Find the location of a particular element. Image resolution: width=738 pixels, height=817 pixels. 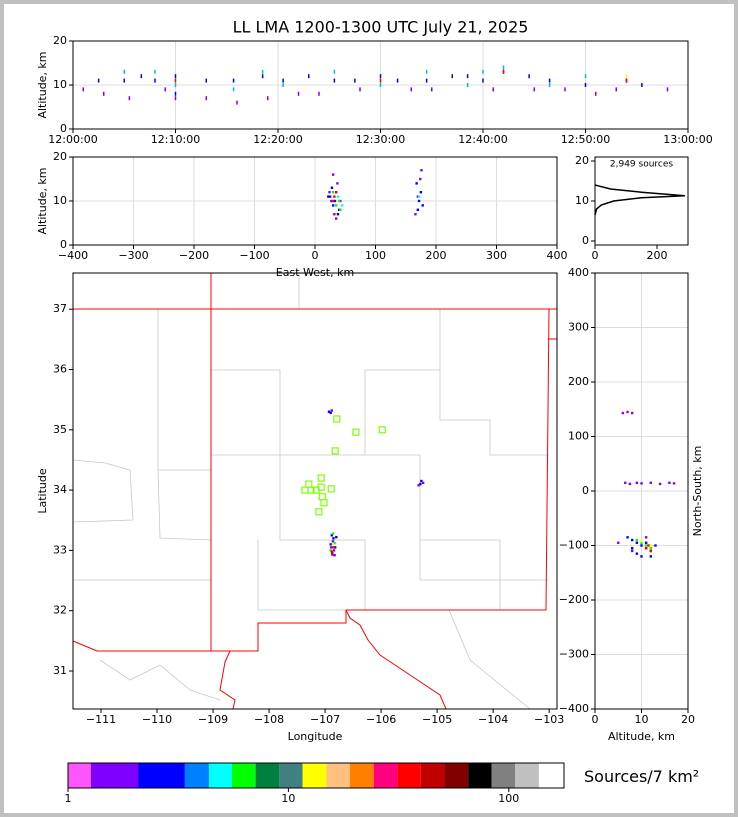

y-tick-label: 34 is located at coordinates (60, 489).